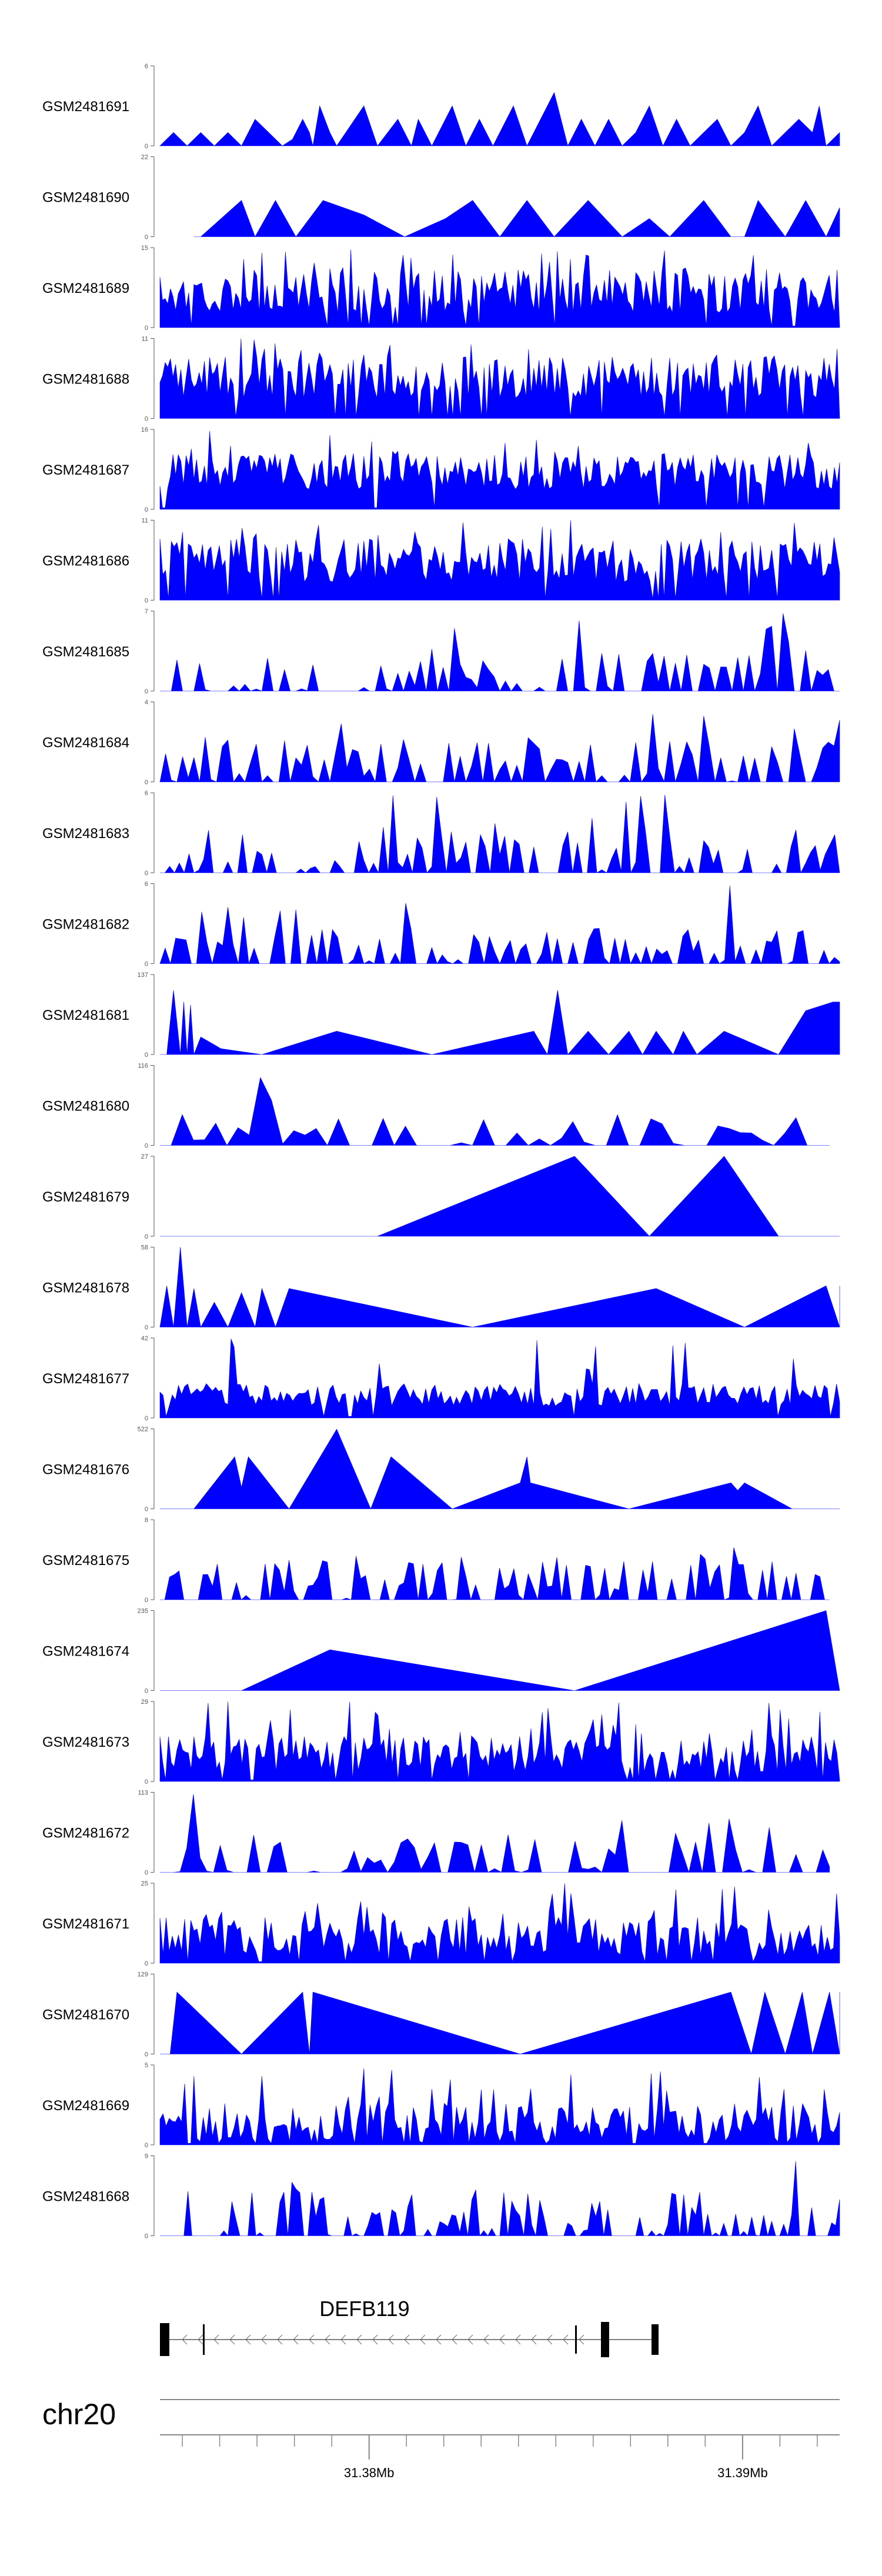  Describe the element at coordinates (441, 197) in the screenshot. I see `track-GSM2481690: GSM2481690 22 0` at that location.